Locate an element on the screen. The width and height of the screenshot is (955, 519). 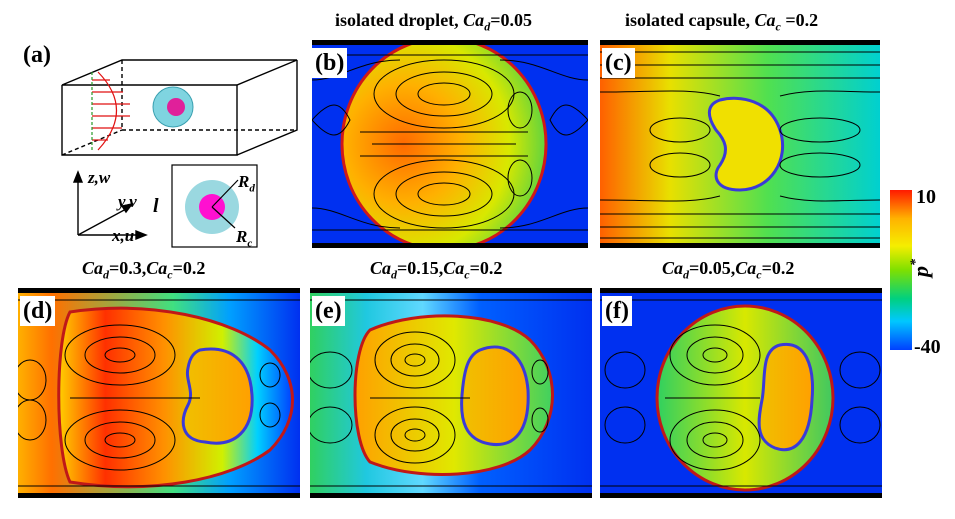
panel-d is located at coordinates (159, 393).